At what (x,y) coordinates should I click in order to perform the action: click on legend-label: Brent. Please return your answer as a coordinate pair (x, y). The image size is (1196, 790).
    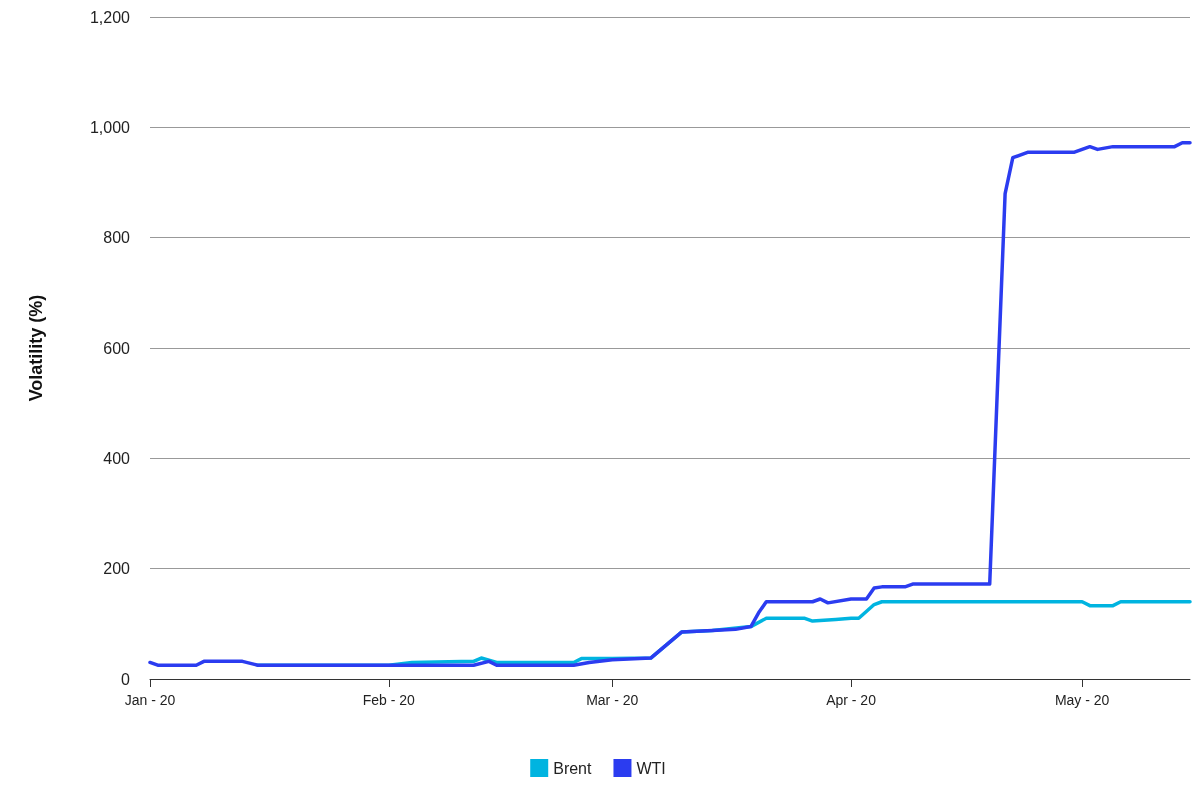
    Looking at the image, I should click on (573, 768).